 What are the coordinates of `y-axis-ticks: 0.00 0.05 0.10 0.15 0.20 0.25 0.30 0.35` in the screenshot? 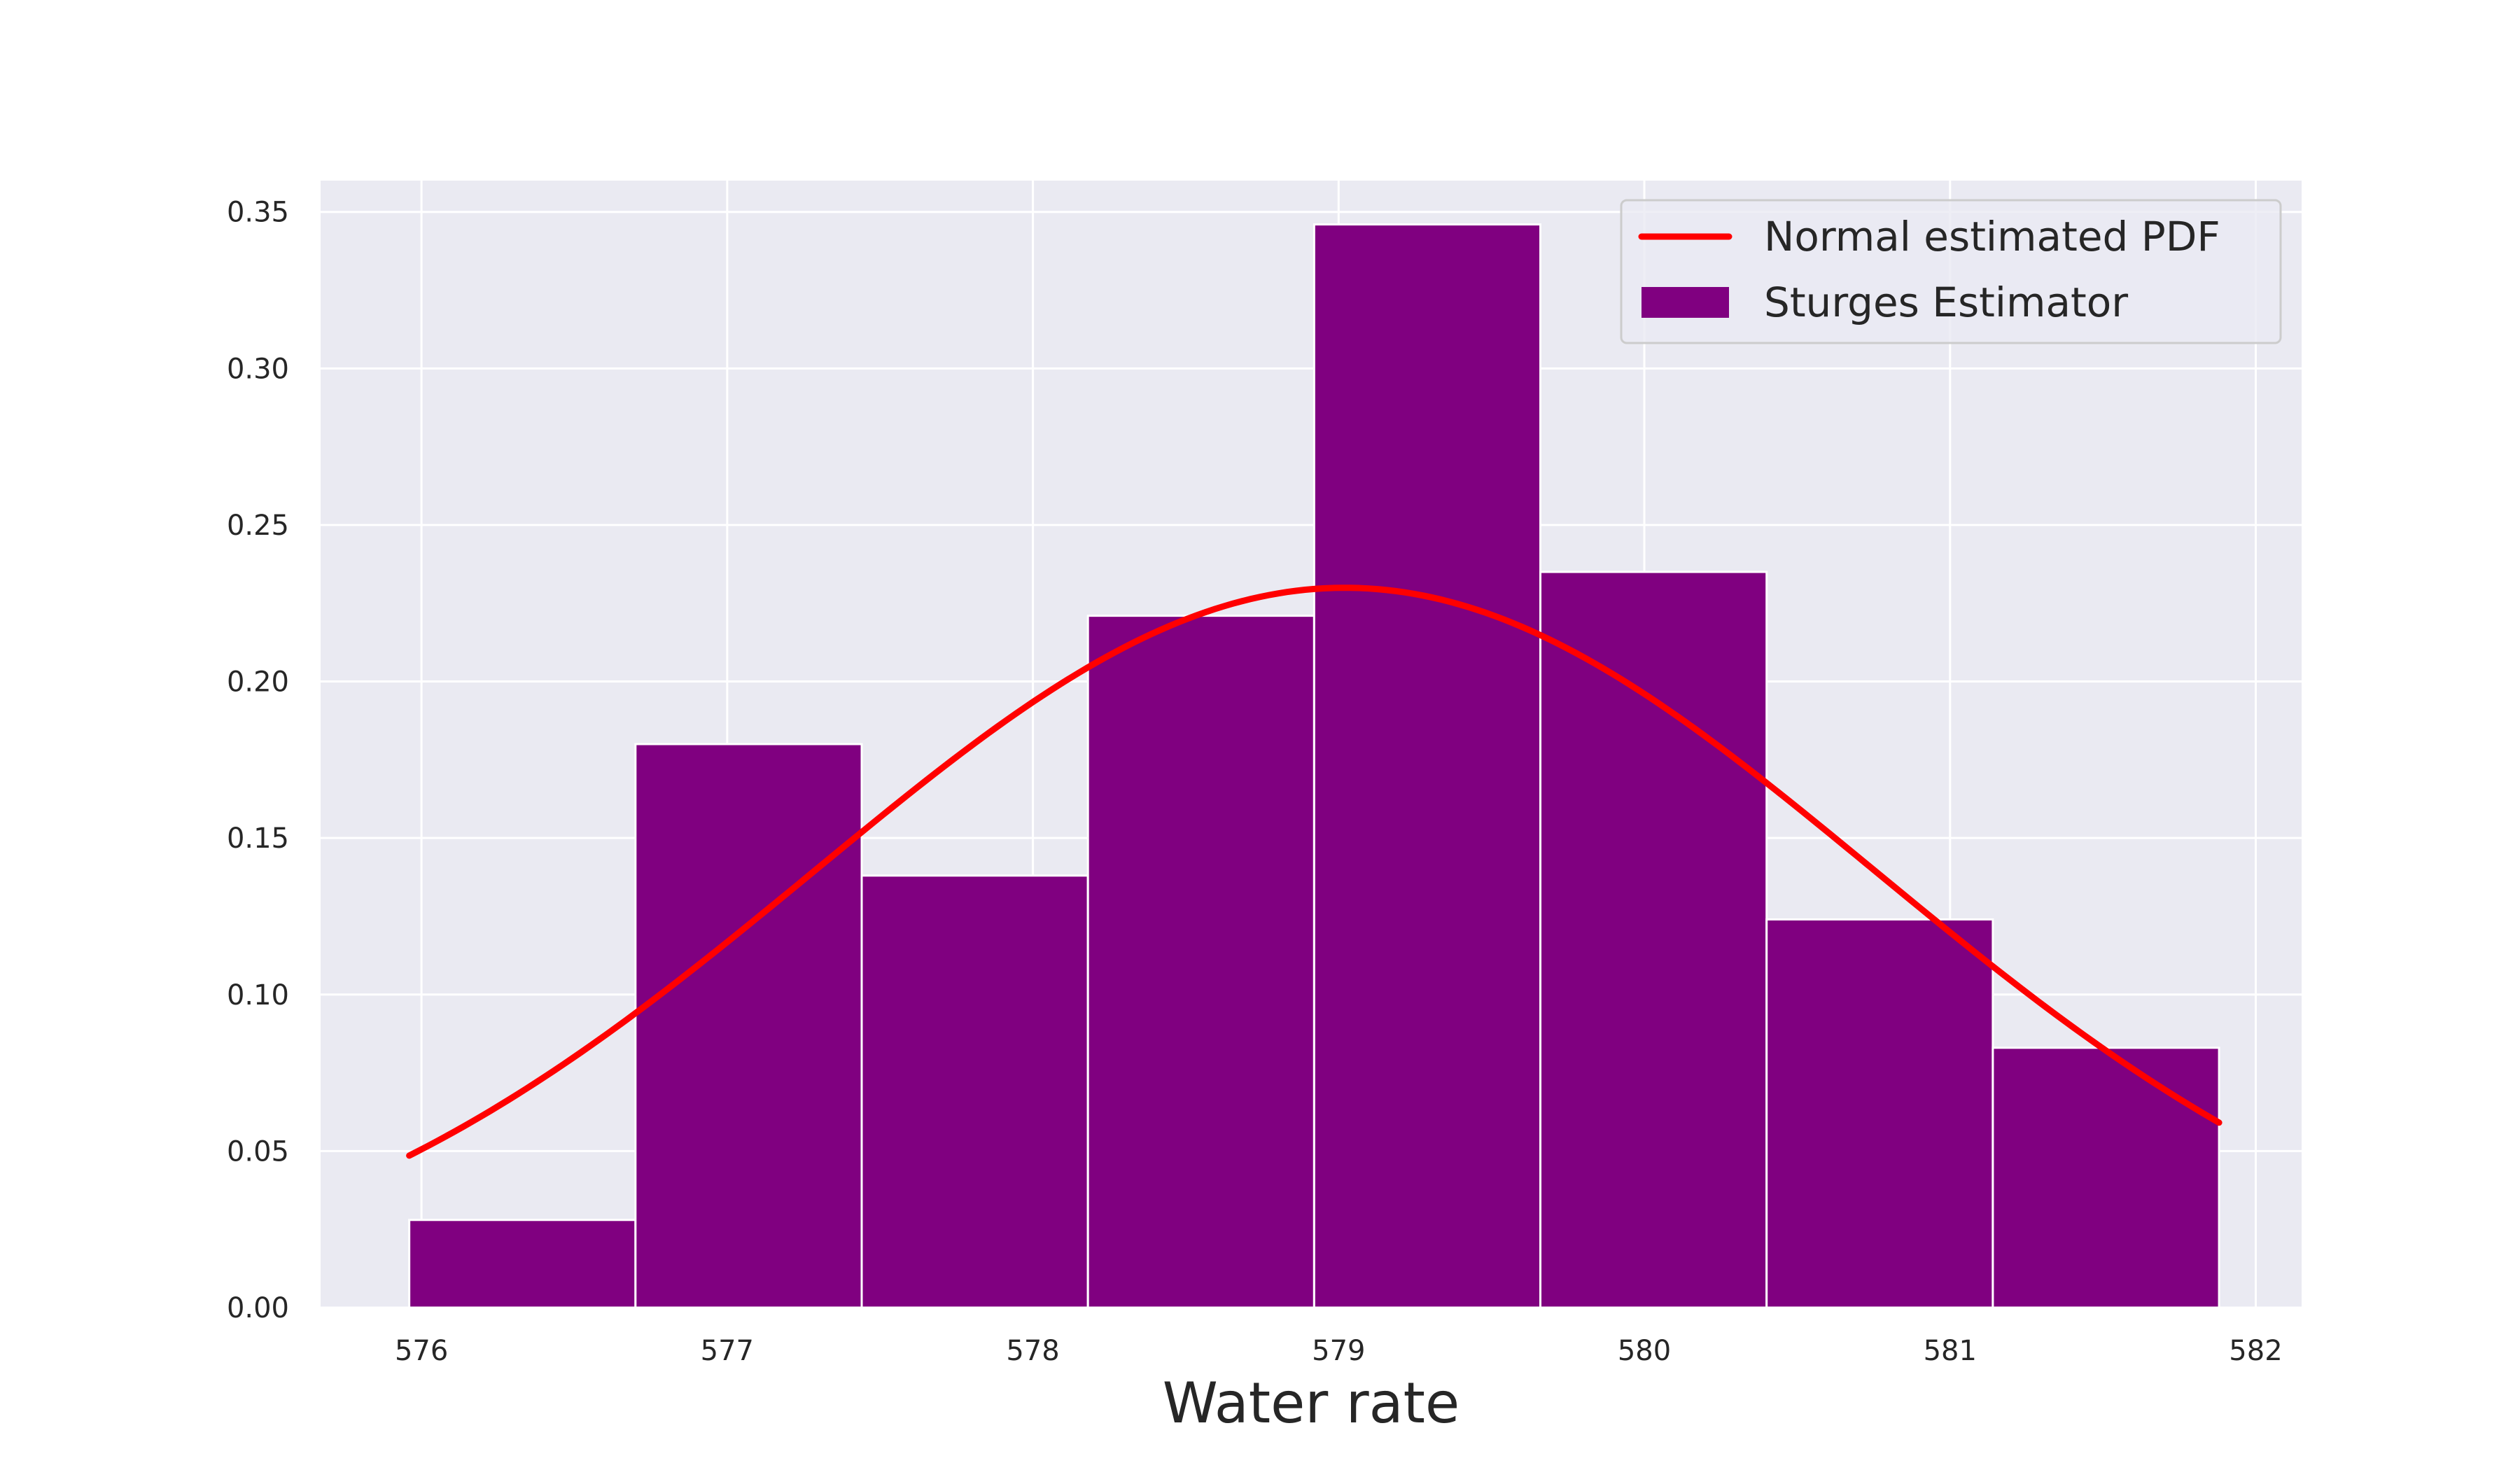 It's located at (258, 760).